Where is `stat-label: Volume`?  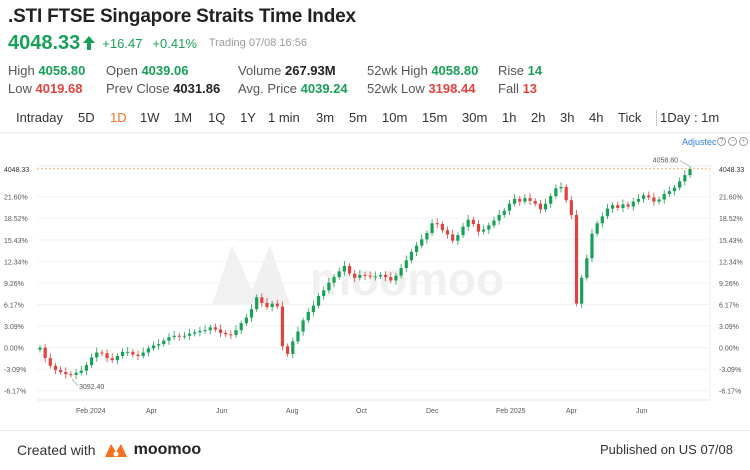 stat-label: Volume is located at coordinates (260, 70).